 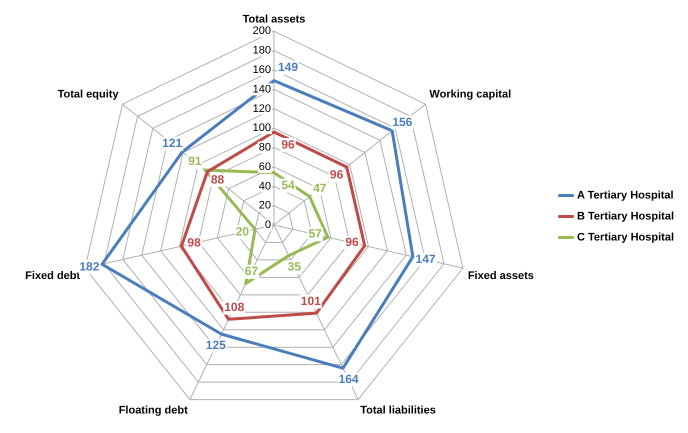 I want to click on data-label: 47, so click(x=320, y=187).